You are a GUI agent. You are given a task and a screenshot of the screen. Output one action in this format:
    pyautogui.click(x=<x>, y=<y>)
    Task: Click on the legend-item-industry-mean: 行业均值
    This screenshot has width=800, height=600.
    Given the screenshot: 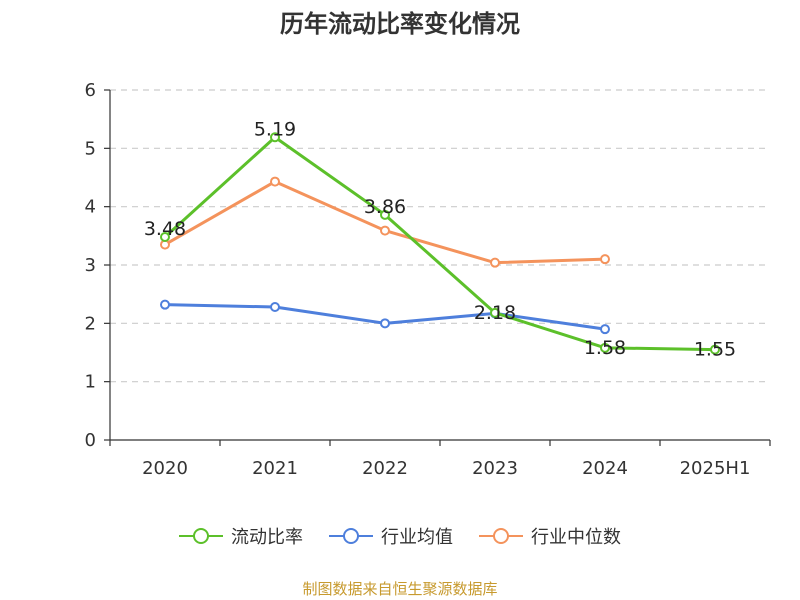 What is the action you would take?
    pyautogui.click(x=391, y=536)
    